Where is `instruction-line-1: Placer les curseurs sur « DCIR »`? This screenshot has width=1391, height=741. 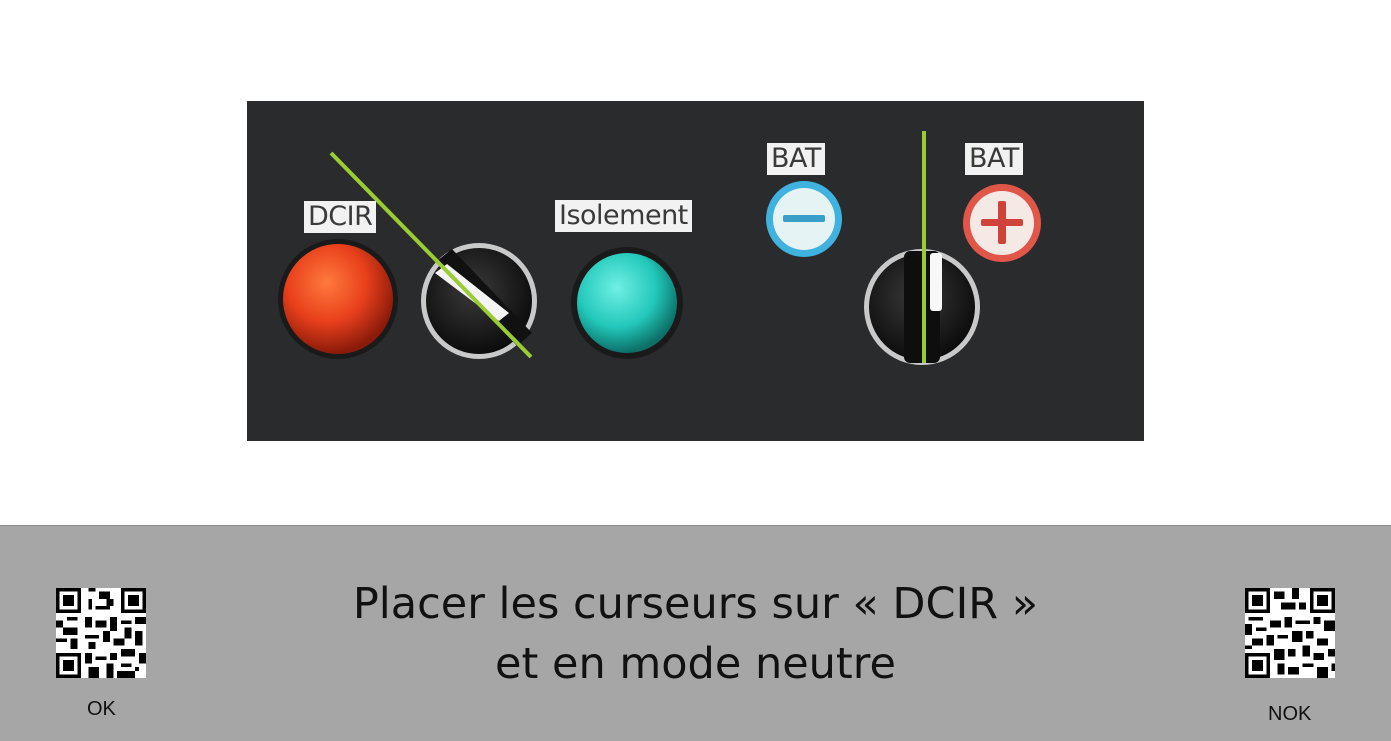
instruction-line-1: Placer les curseurs sur « DCIR » is located at coordinates (695, 604).